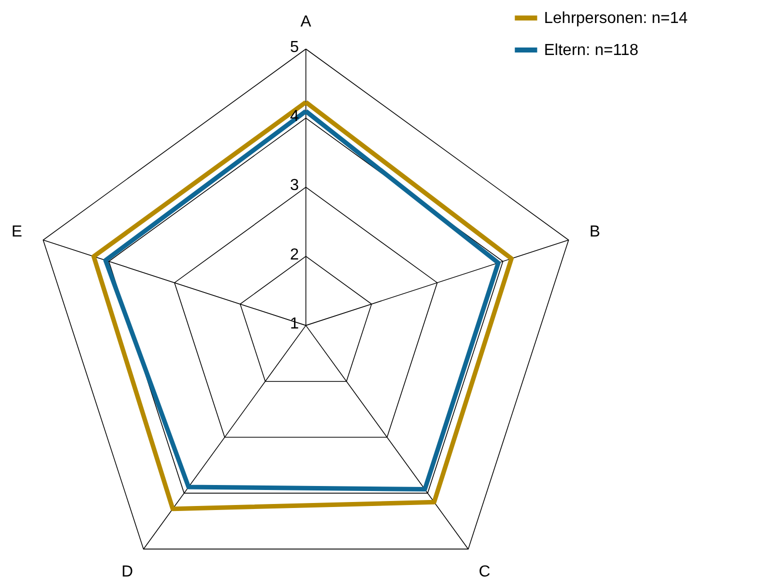 The height and width of the screenshot is (582, 783). I want to click on spoke-label: D, so click(127, 571).